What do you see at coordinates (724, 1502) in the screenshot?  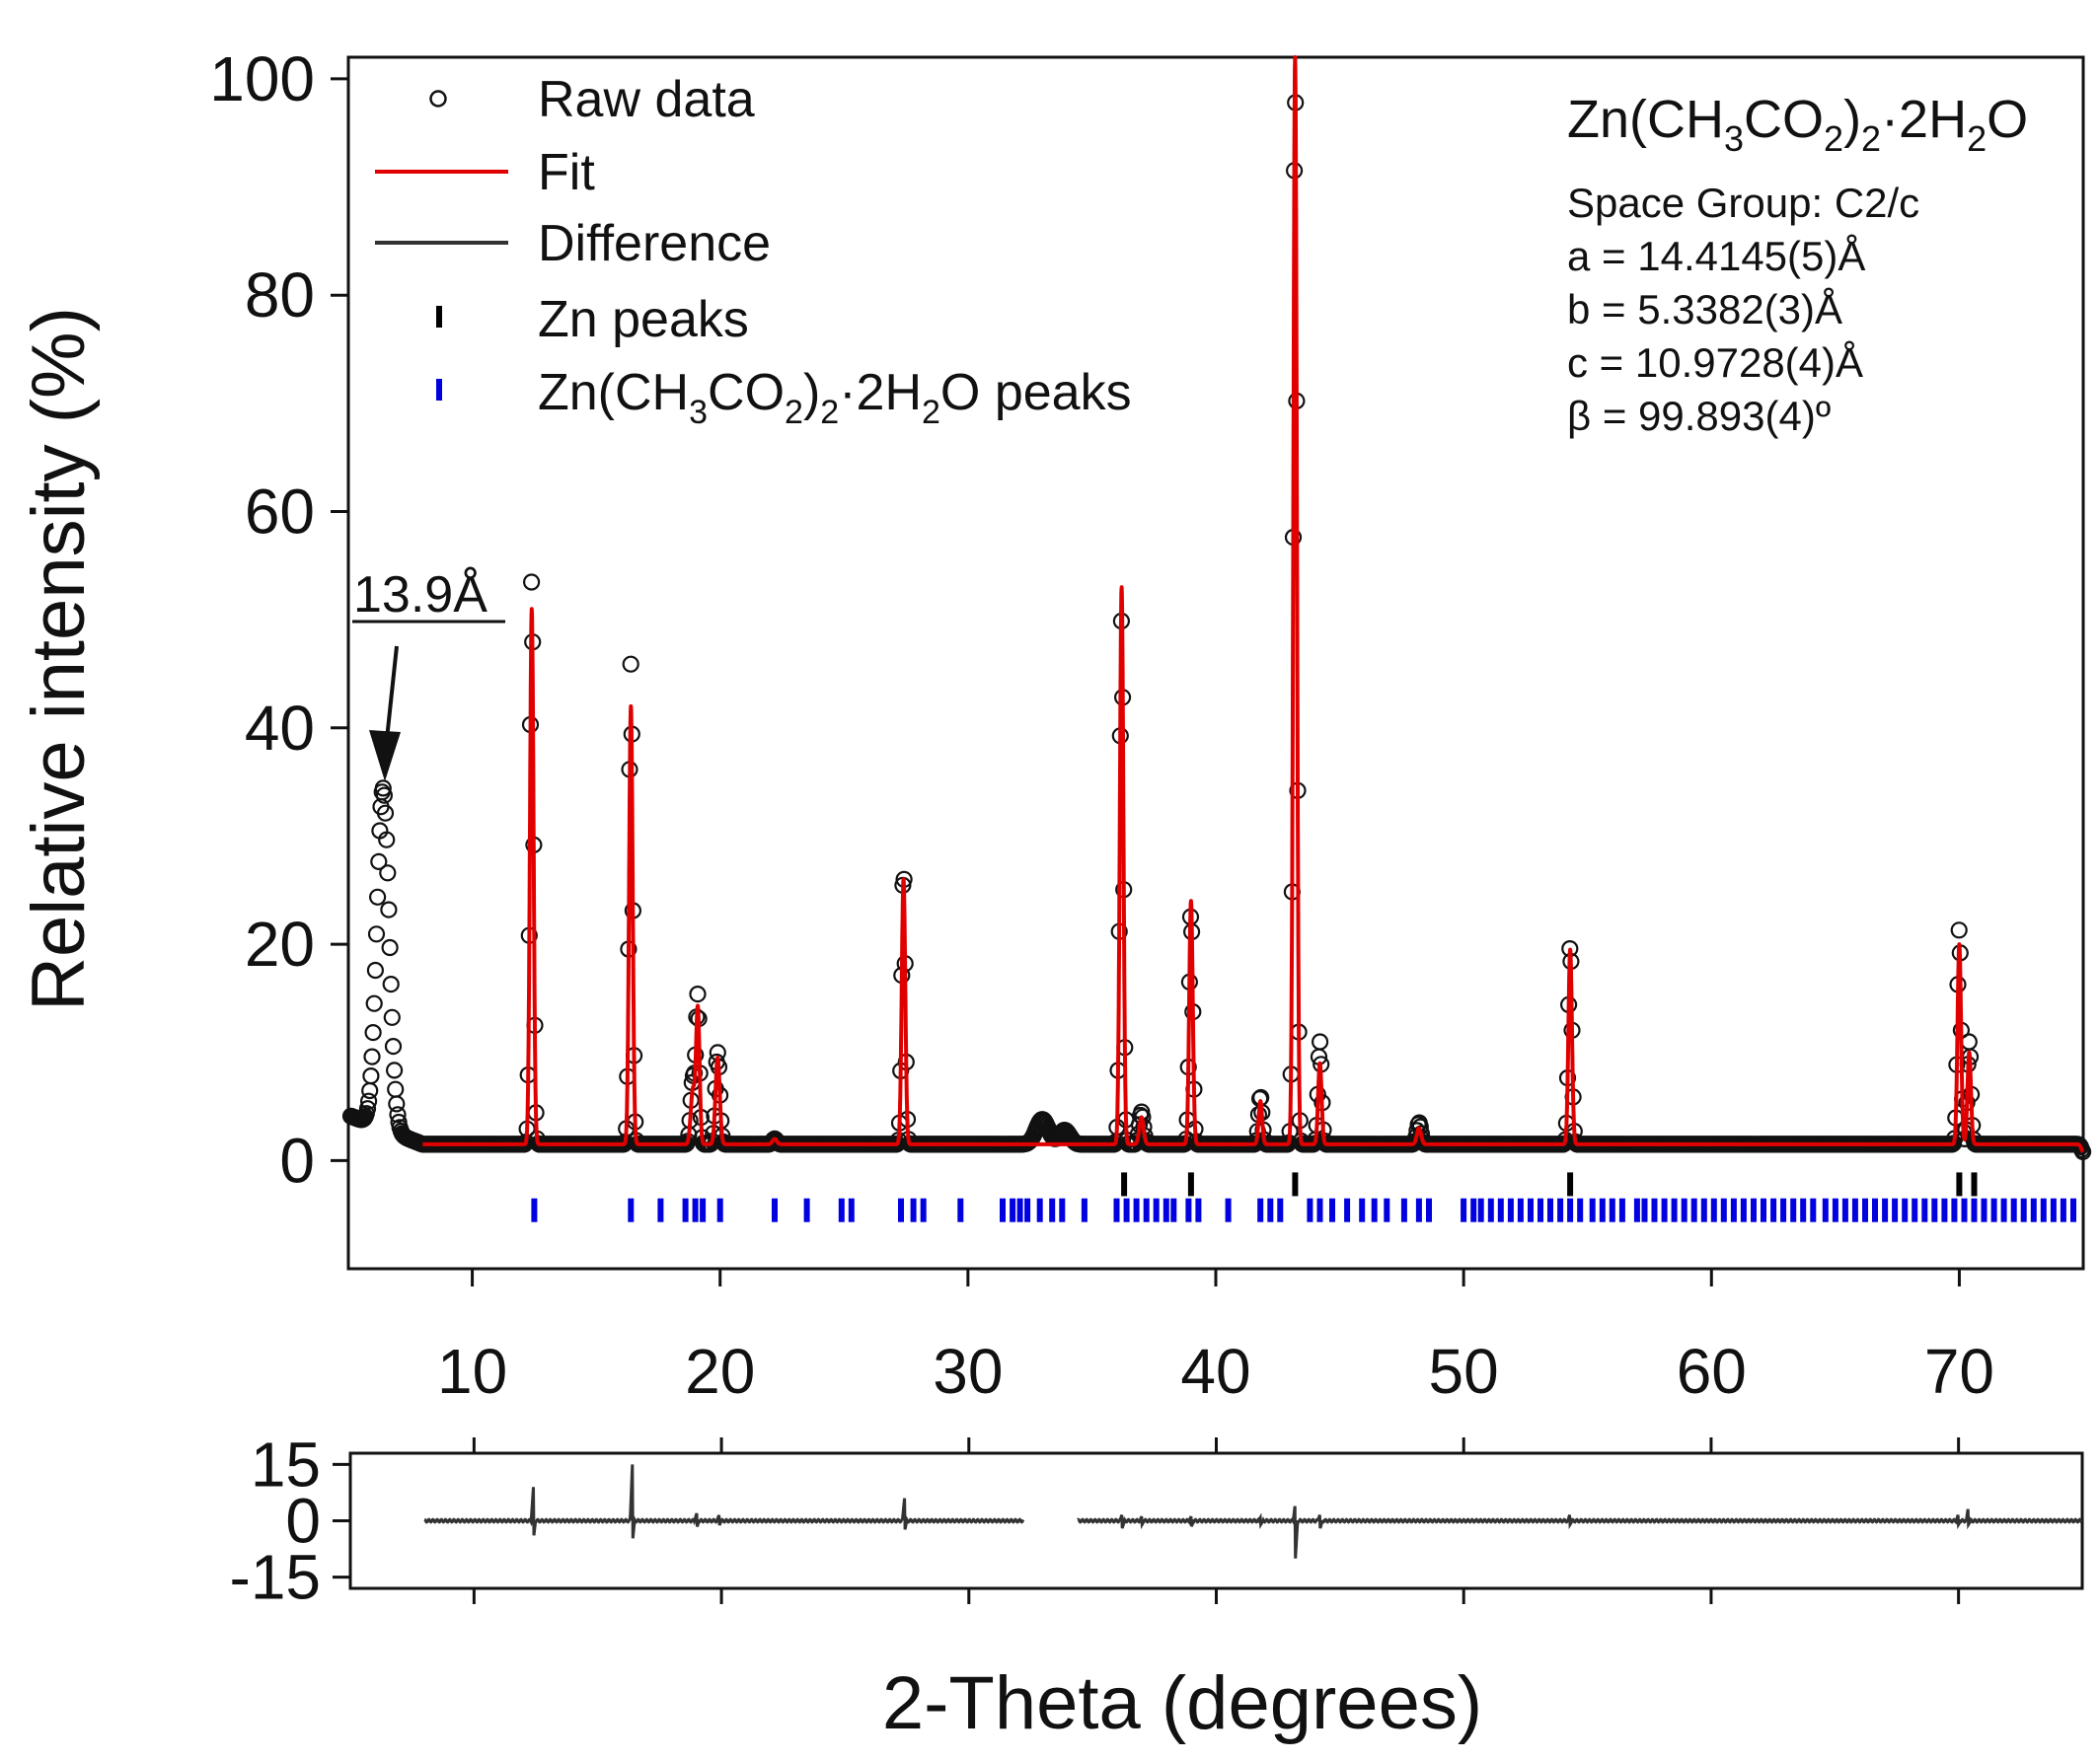 I see `difference-curve` at bounding box center [724, 1502].